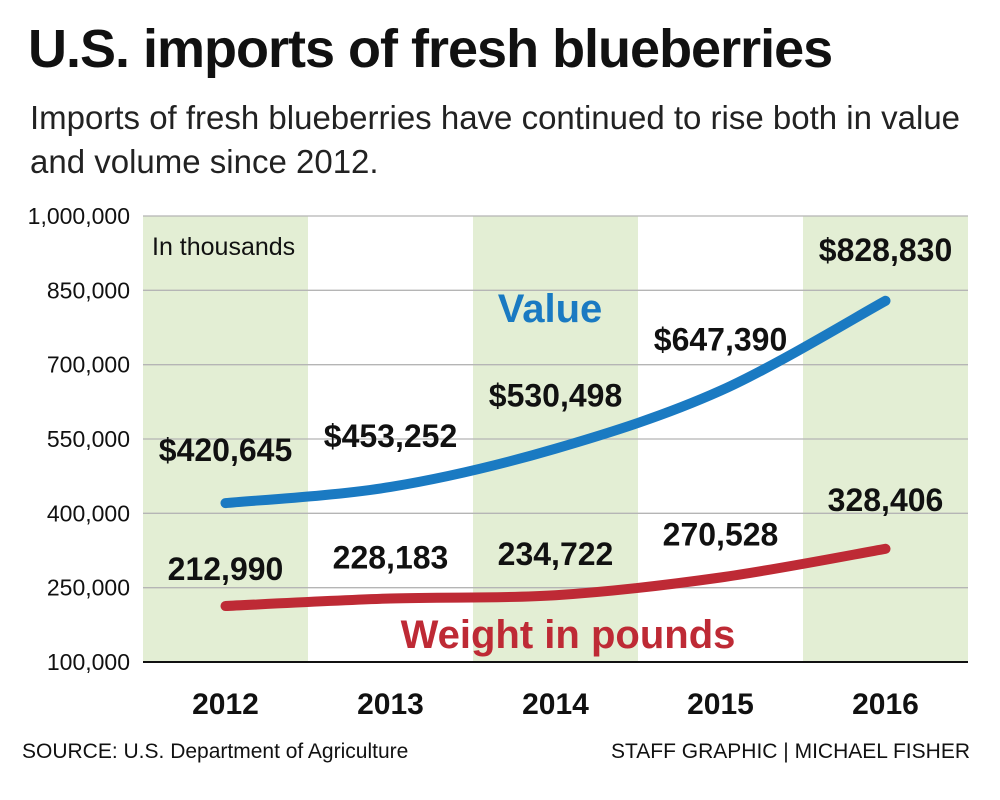 Image resolution: width=1000 pixels, height=800 pixels. What do you see at coordinates (555, 577) in the screenshot?
I see `weight-series-line` at bounding box center [555, 577].